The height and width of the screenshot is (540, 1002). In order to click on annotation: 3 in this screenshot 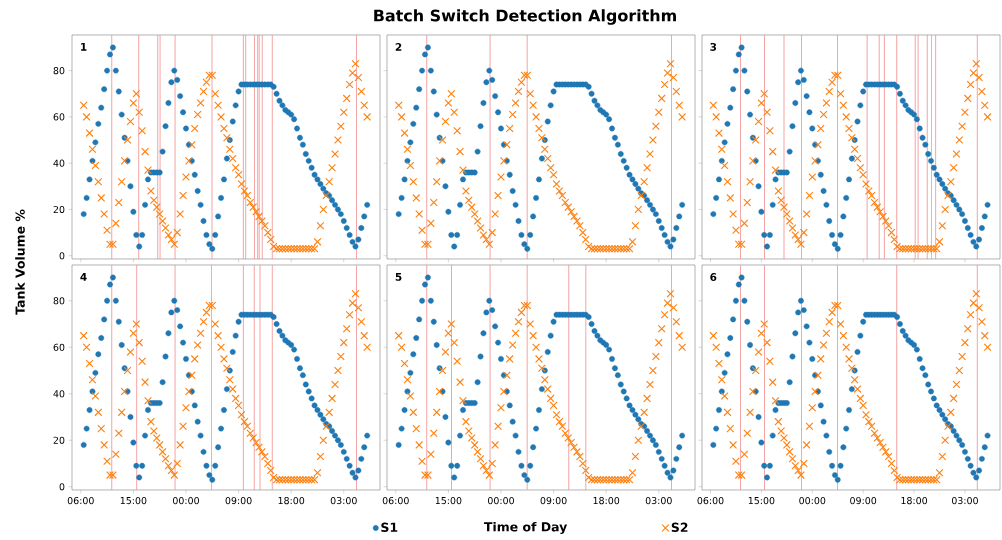, I will do `click(713, 47)`.